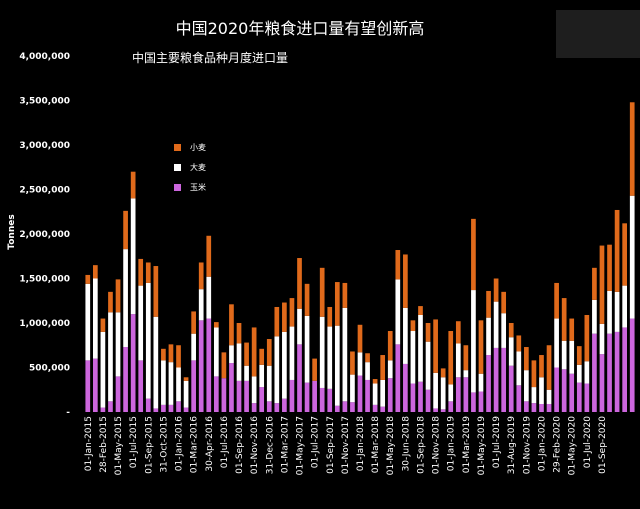  What do you see at coordinates (180, 444) in the screenshot?
I see `x-tick-label: 01-Jan-2016` at bounding box center [180, 444].